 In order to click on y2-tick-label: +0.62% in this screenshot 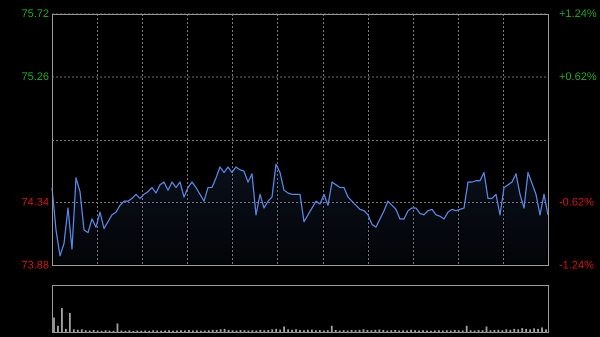, I will do `click(578, 76)`.